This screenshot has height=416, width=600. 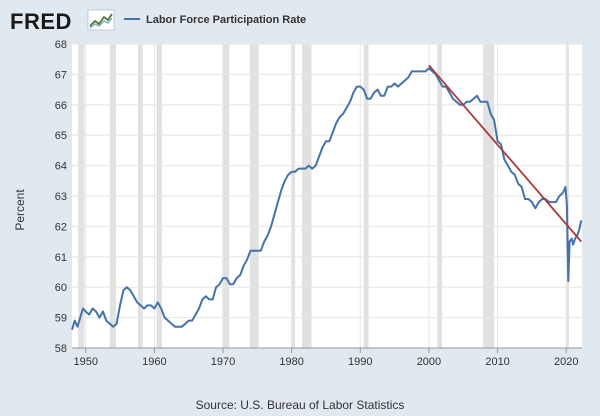 What do you see at coordinates (223, 362) in the screenshot?
I see `x-tick-label-1970: 1970` at bounding box center [223, 362].